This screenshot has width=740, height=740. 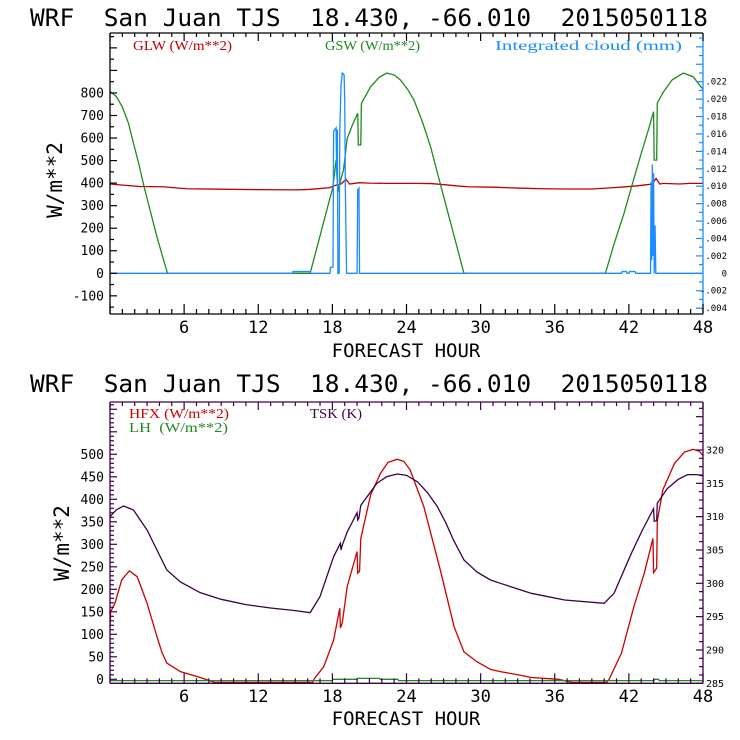 What do you see at coordinates (716, 205) in the screenshot?
I see `y2-tick-label: .008` at bounding box center [716, 205].